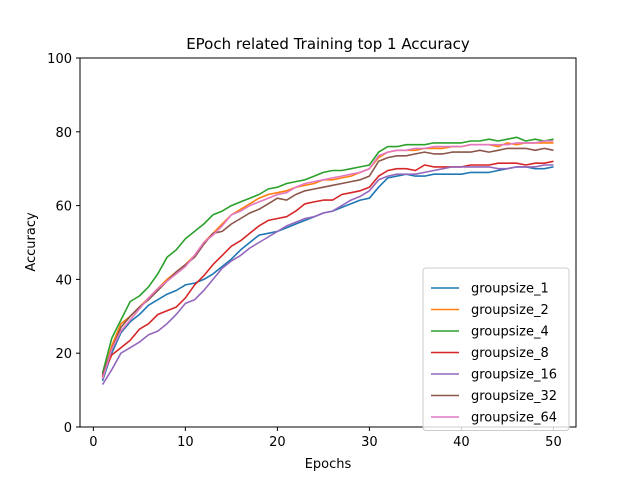 This screenshot has width=640, height=480. I want to click on y-tick-label: 20, so click(63, 354).